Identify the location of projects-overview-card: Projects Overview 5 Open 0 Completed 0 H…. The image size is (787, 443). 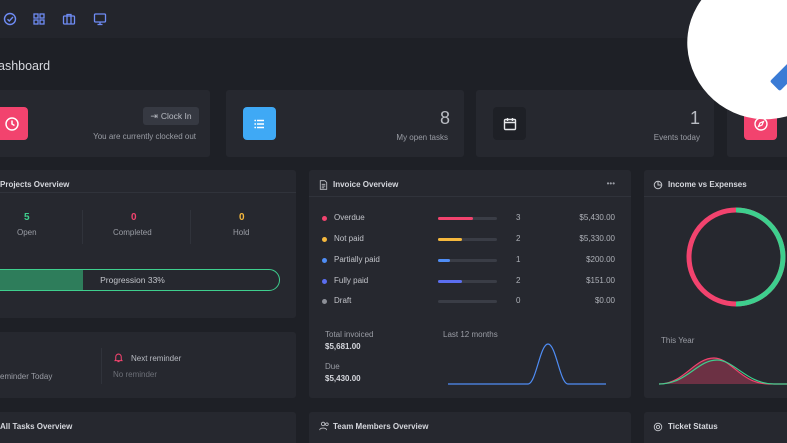
(148, 244).